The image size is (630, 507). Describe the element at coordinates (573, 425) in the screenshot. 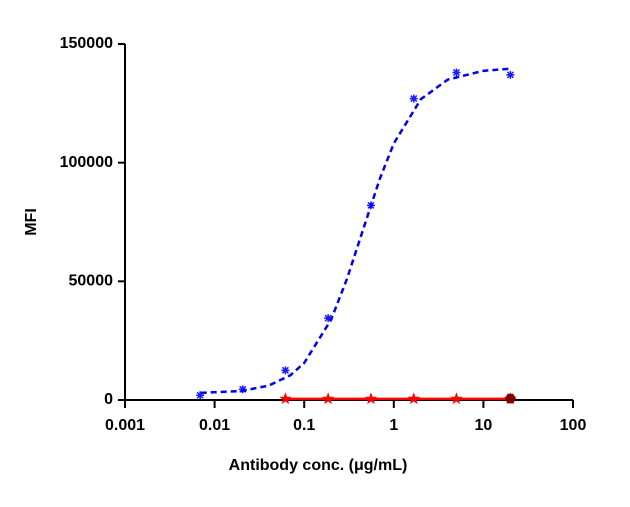

I see `x-tick-label: 100` at that location.